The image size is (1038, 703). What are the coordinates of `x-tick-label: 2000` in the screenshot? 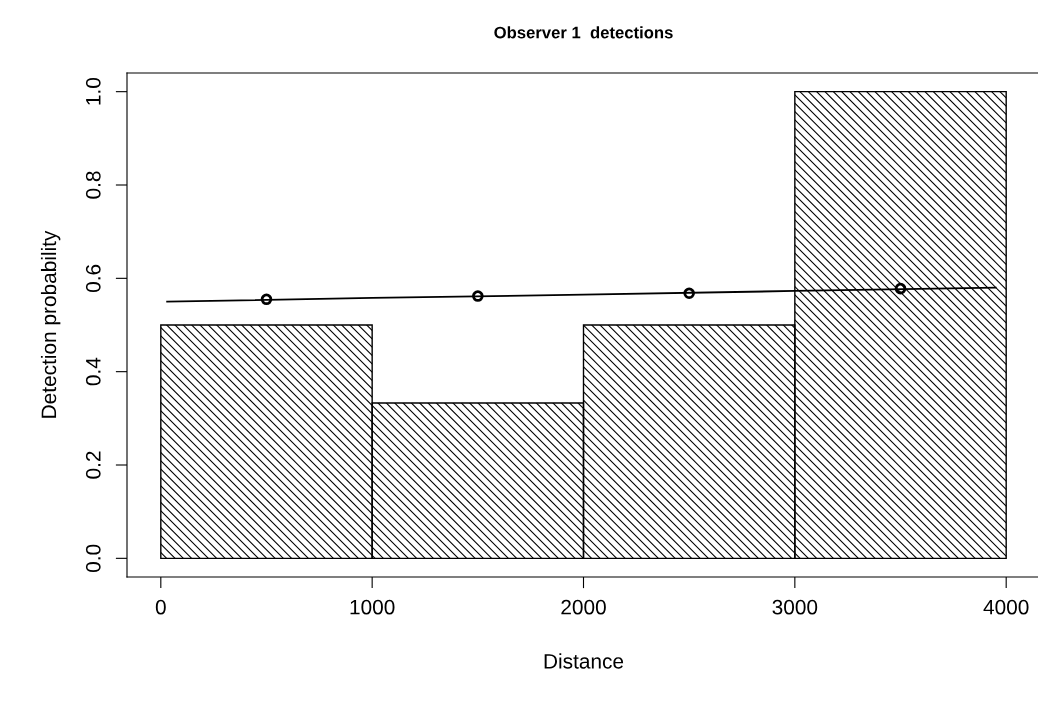 It's located at (583, 607).